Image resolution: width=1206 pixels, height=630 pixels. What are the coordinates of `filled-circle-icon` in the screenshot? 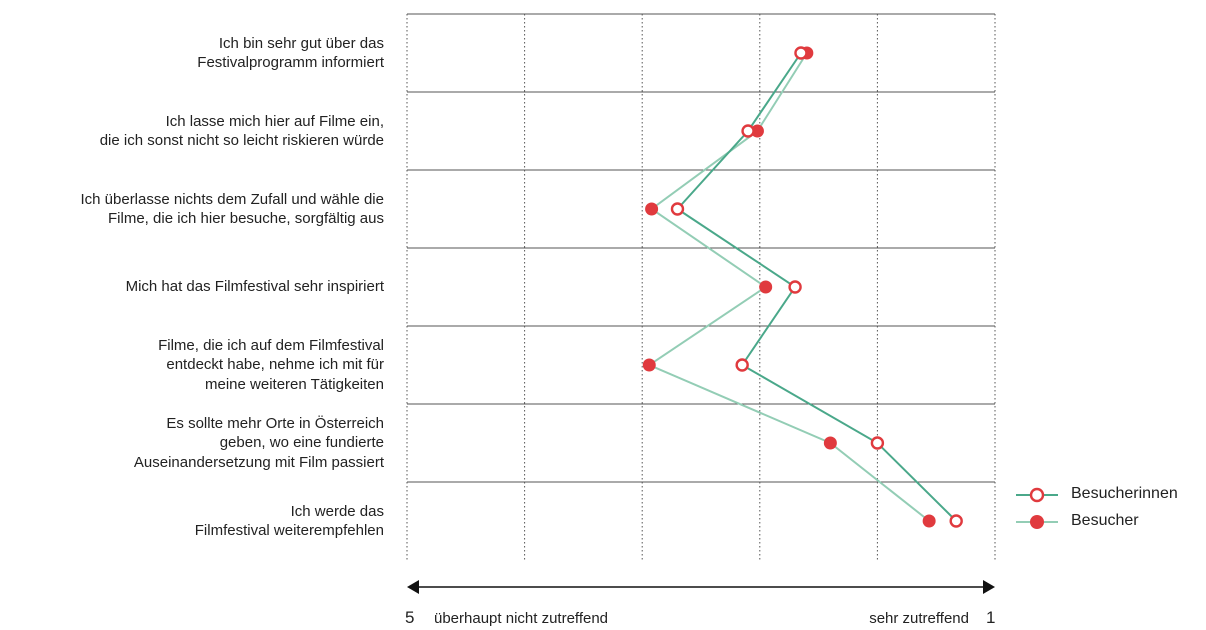 It's located at (1037, 522).